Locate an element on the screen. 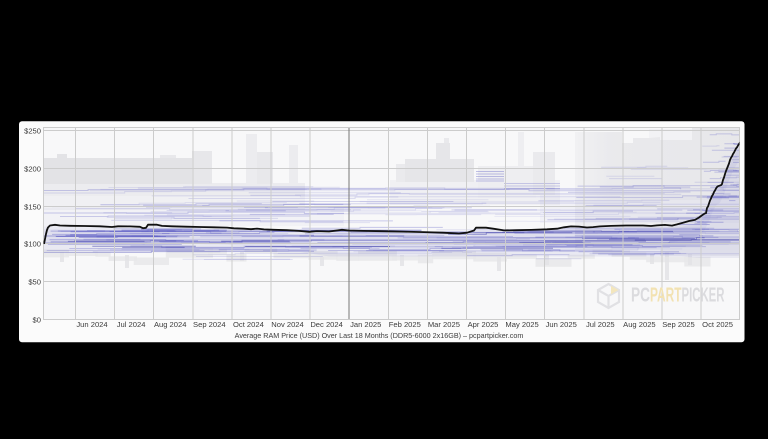  svg-text: Sep 2024 is located at coordinates (209, 324).